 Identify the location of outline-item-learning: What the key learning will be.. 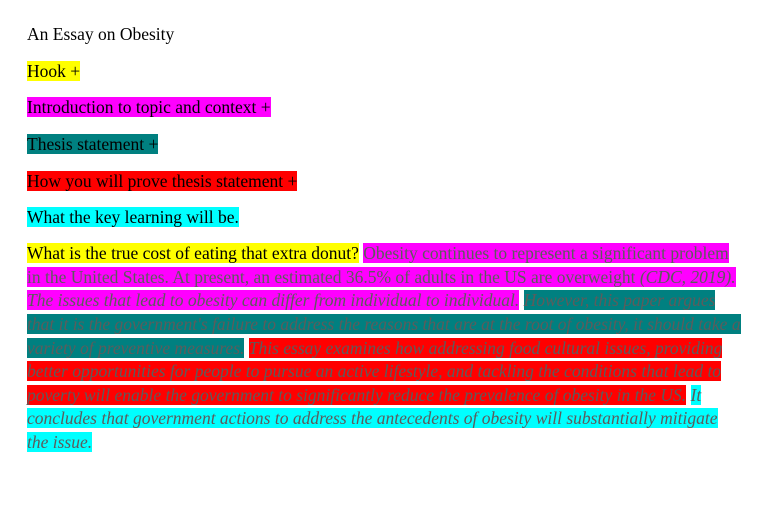
(387, 217).